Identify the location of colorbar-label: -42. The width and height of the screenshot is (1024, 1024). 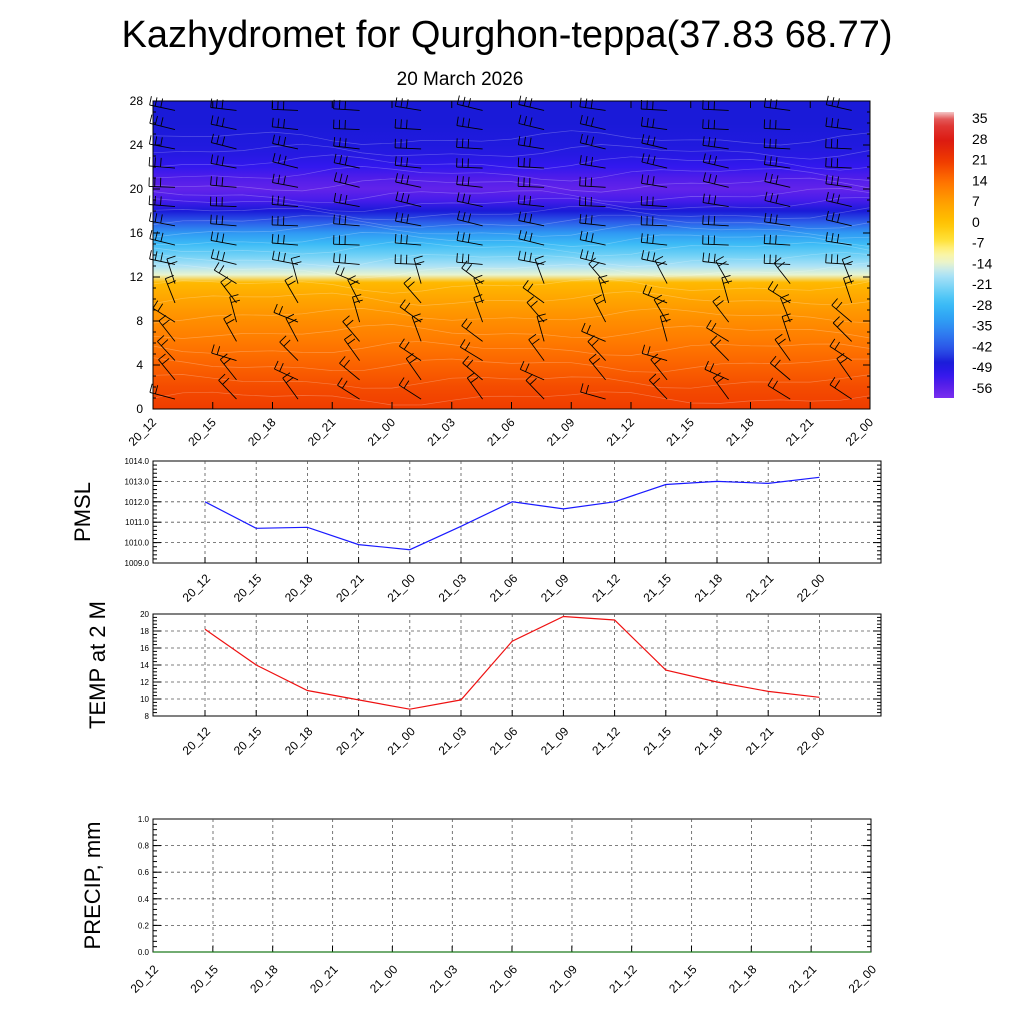
(982, 346).